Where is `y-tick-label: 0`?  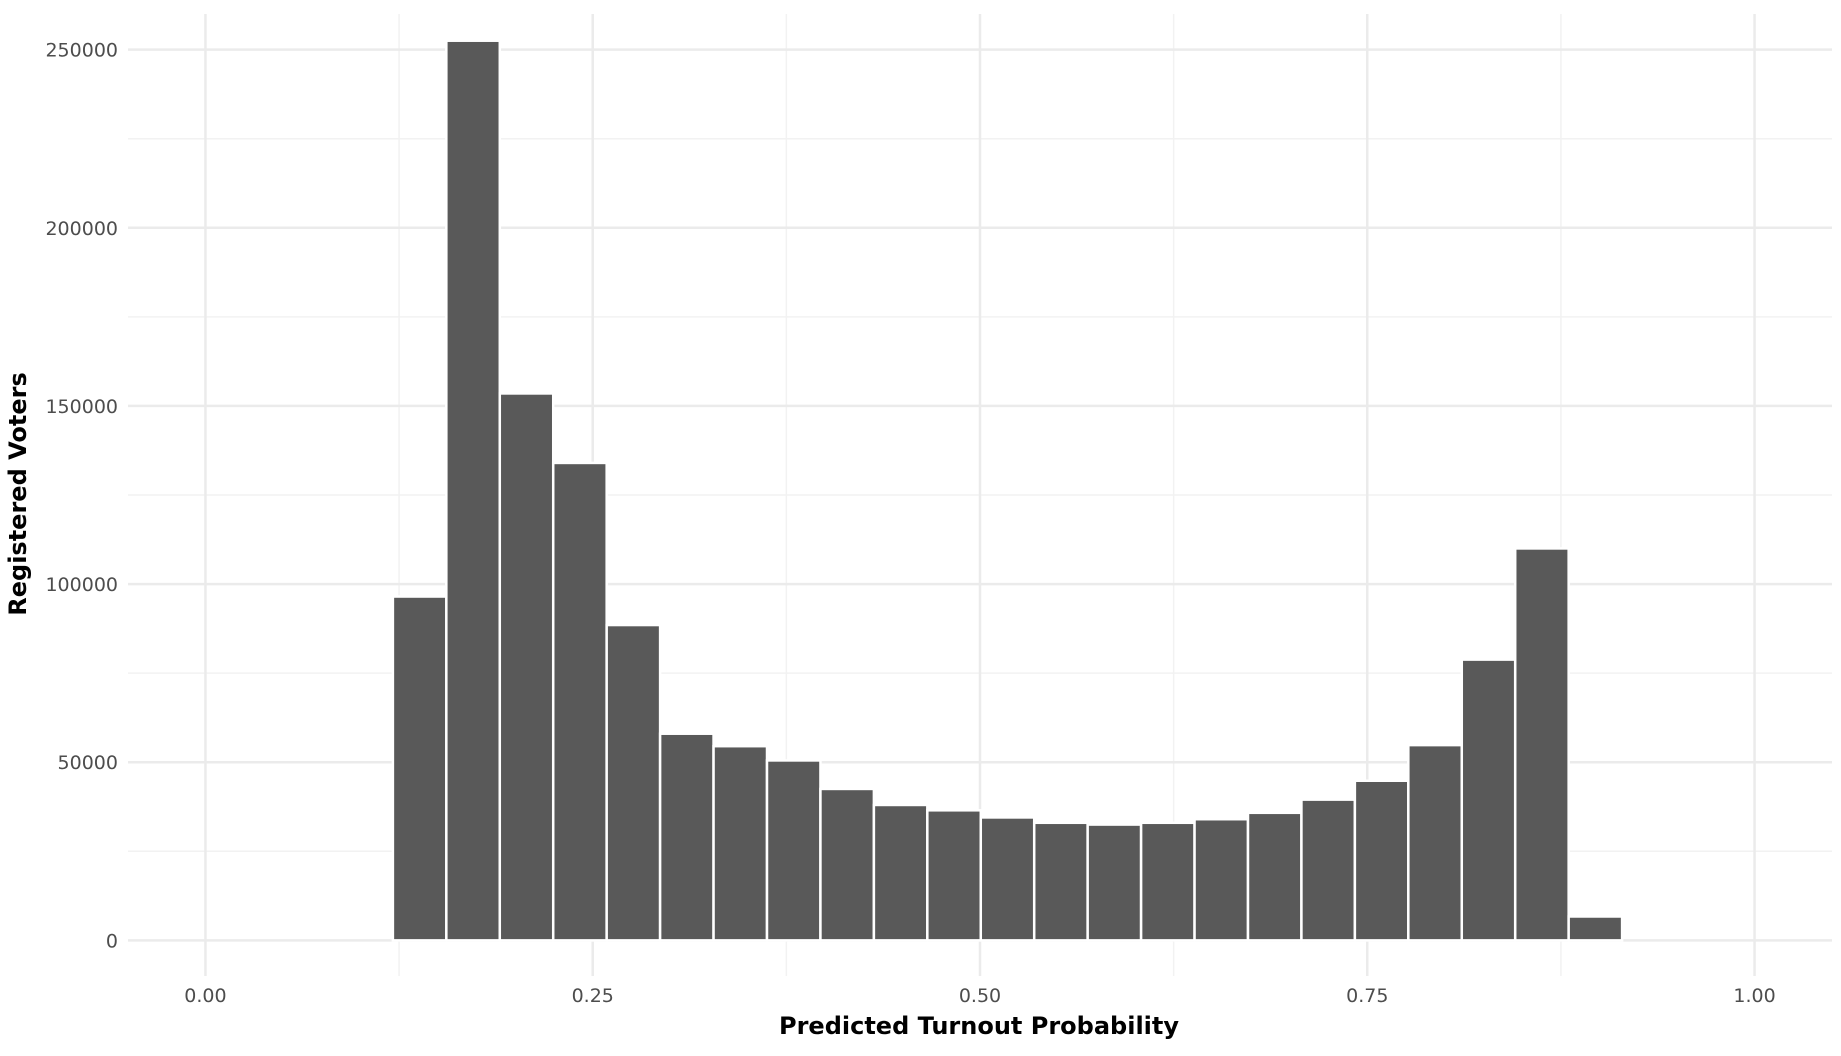 y-tick-label: 0 is located at coordinates (112, 941).